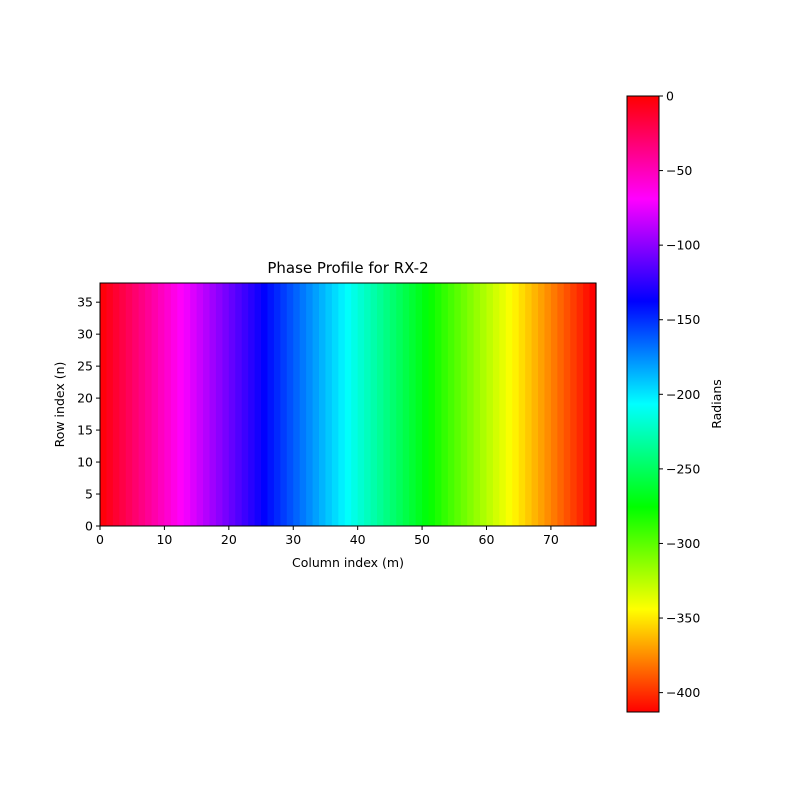  Describe the element at coordinates (229, 539) in the screenshot. I see `x-tick-label: 20` at that location.